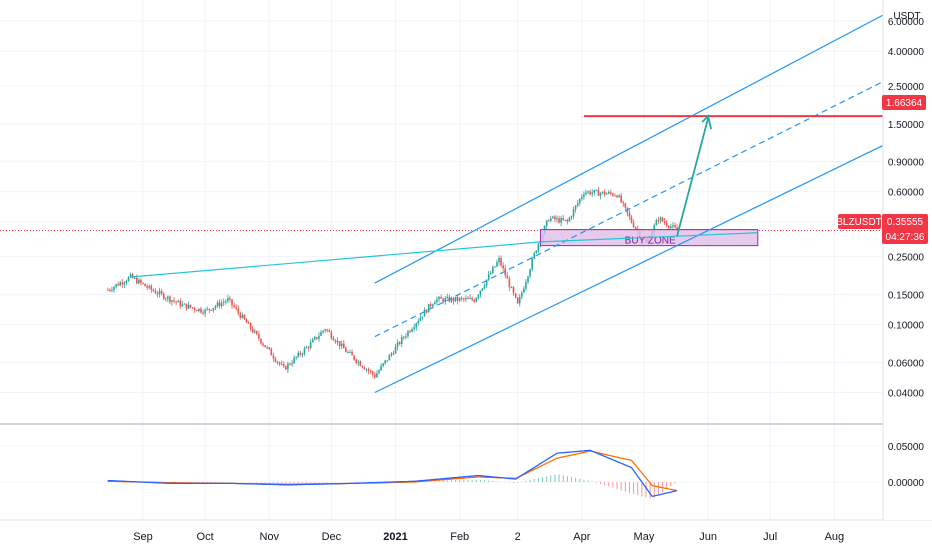  Describe the element at coordinates (392, 474) in the screenshot. I see `macd-indicator` at that location.